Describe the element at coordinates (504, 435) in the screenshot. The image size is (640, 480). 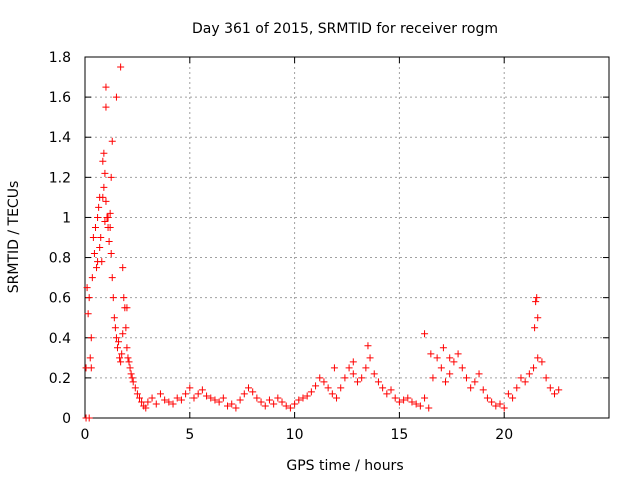
I see `x-tick-label: 20` at that location.